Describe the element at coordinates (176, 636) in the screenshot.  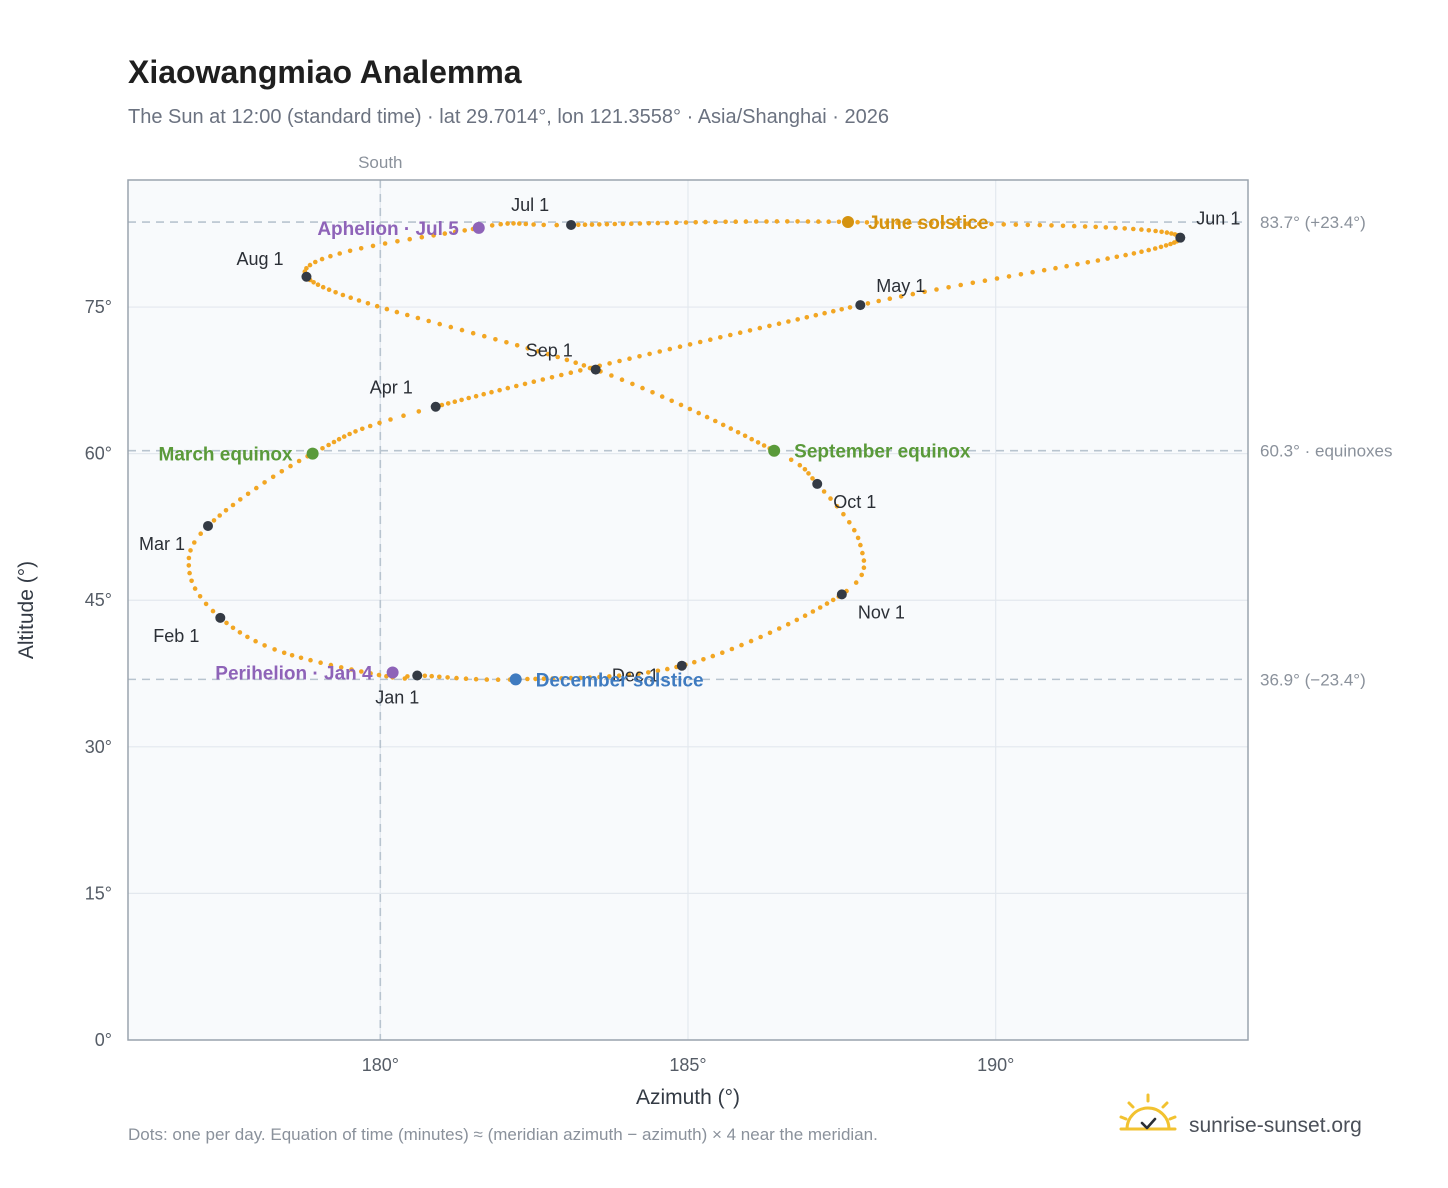
I see `month-marker-label: Feb 1` at that location.